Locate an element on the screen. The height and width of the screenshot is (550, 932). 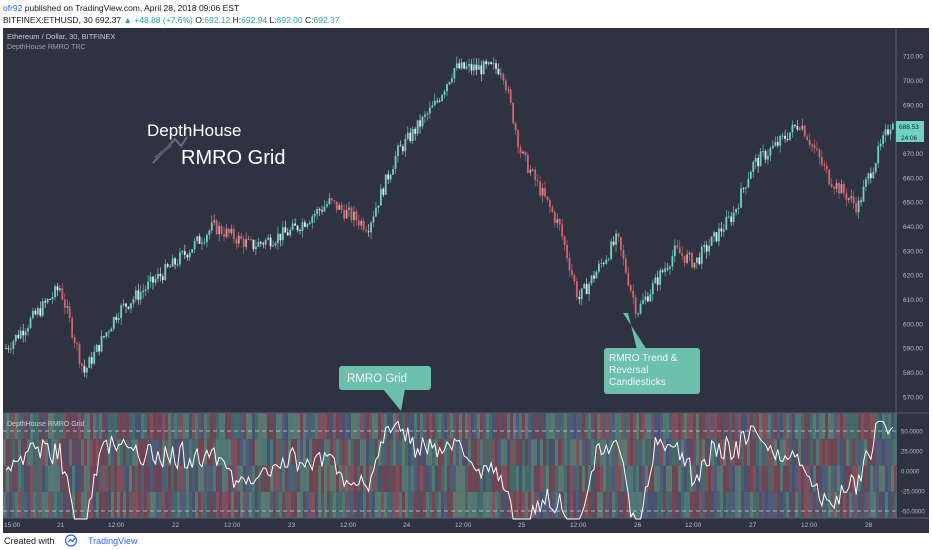
main-indicator-title: DepthHouse RMRO TRC is located at coordinates (46, 47).